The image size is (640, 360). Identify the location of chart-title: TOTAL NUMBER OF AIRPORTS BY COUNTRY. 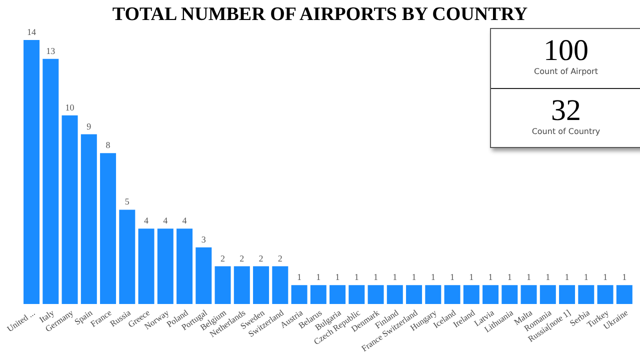
(320, 15).